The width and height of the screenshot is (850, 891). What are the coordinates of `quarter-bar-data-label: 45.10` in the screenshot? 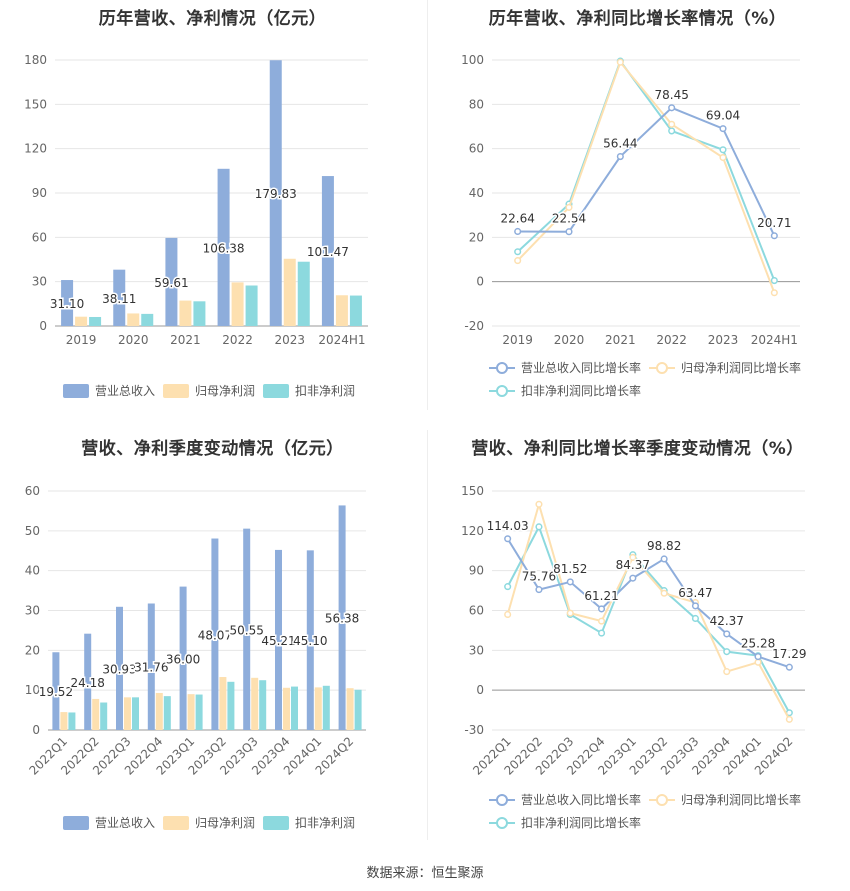 It's located at (310, 641).